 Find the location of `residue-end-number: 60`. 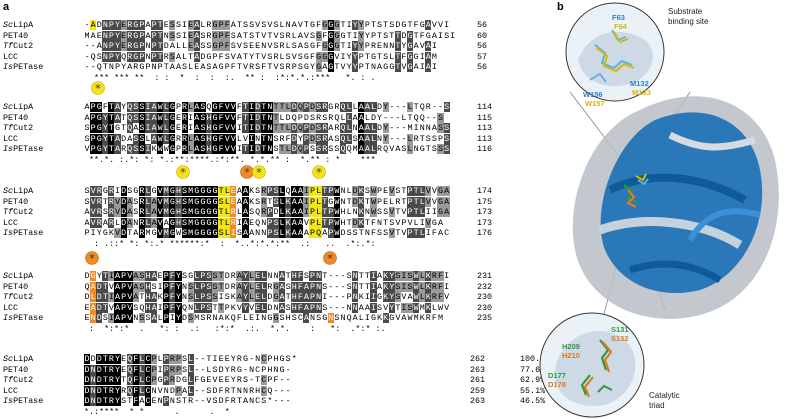

residue-end-number: 60 is located at coordinates (482, 35).